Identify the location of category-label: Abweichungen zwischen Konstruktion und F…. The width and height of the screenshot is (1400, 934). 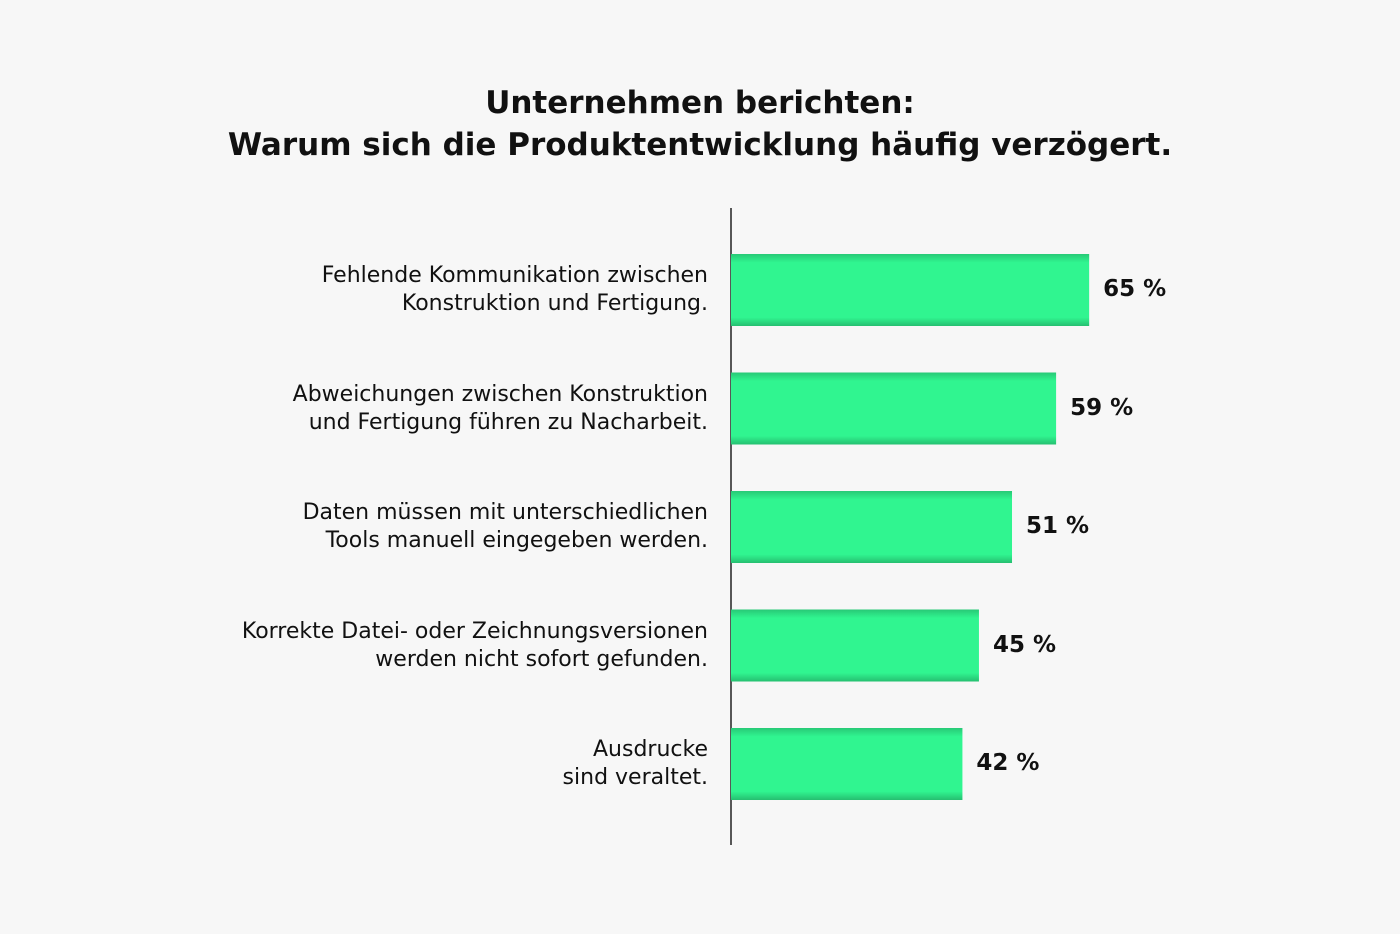
(500, 408).